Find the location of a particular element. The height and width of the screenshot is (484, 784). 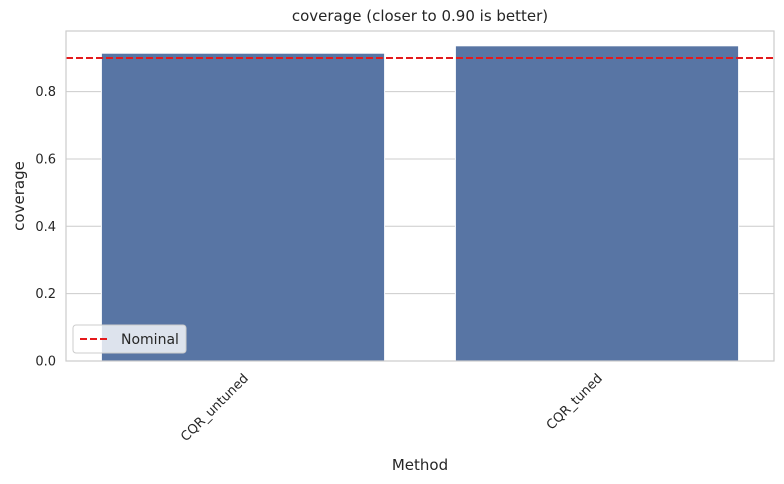

legend-nominal-label: Nominal is located at coordinates (150, 340).